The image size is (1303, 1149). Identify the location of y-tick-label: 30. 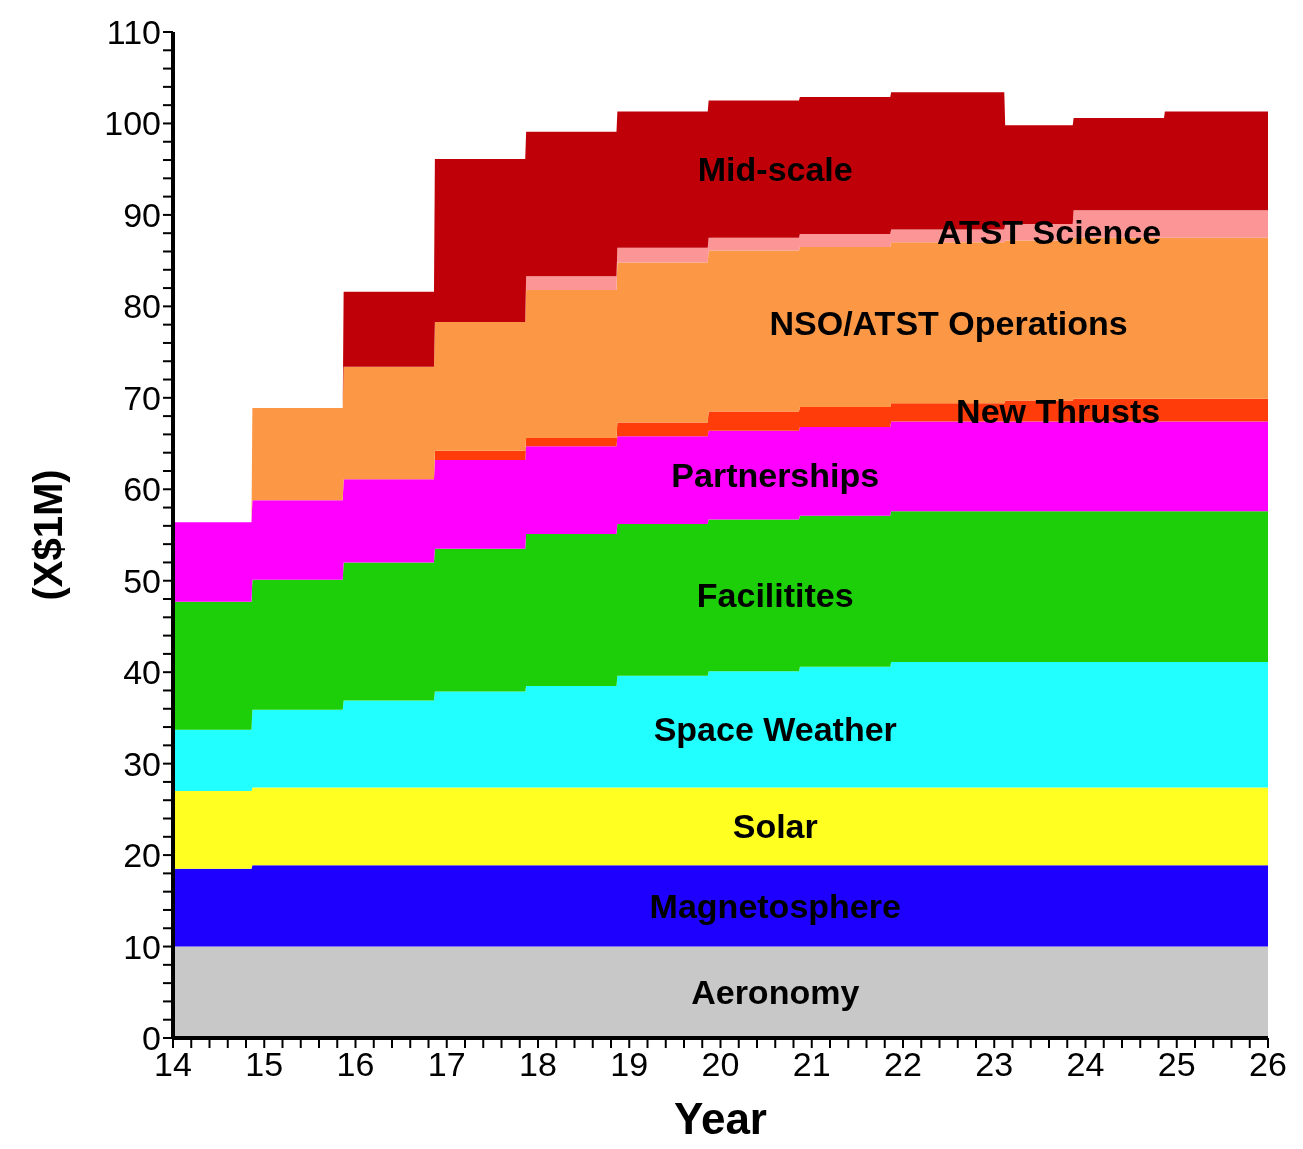
(142, 763).